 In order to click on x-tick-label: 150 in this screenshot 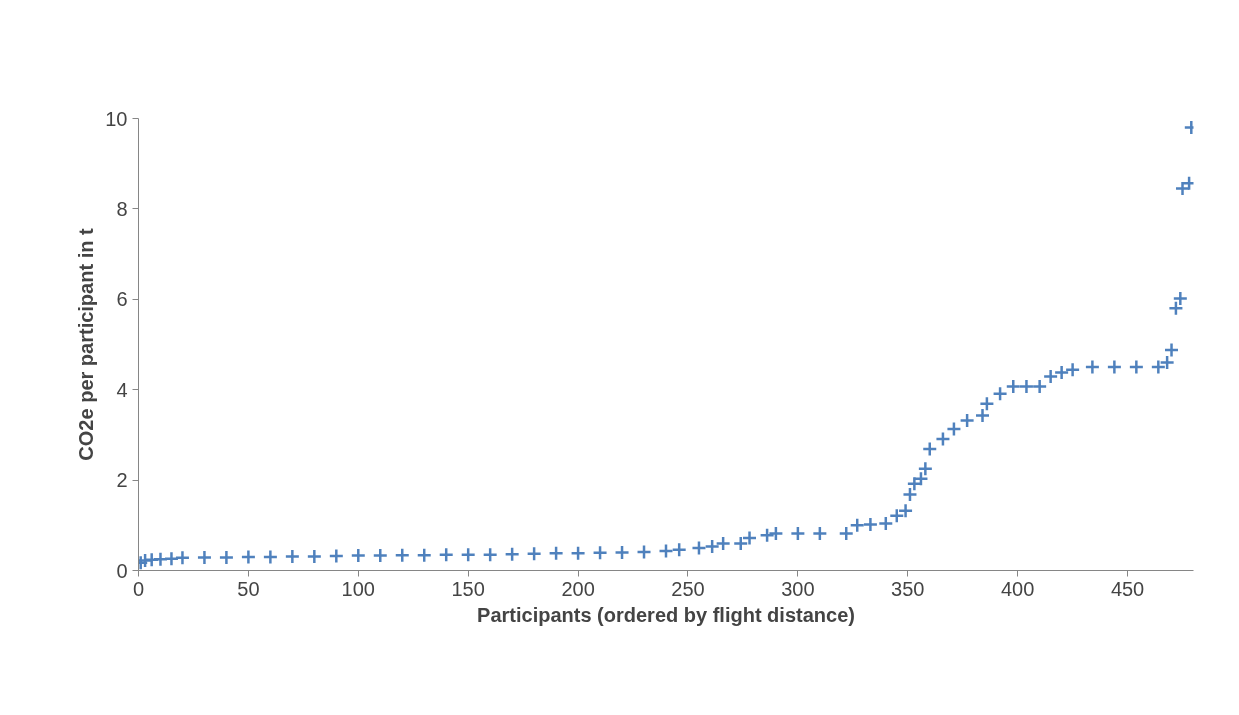, I will do `click(468, 588)`.